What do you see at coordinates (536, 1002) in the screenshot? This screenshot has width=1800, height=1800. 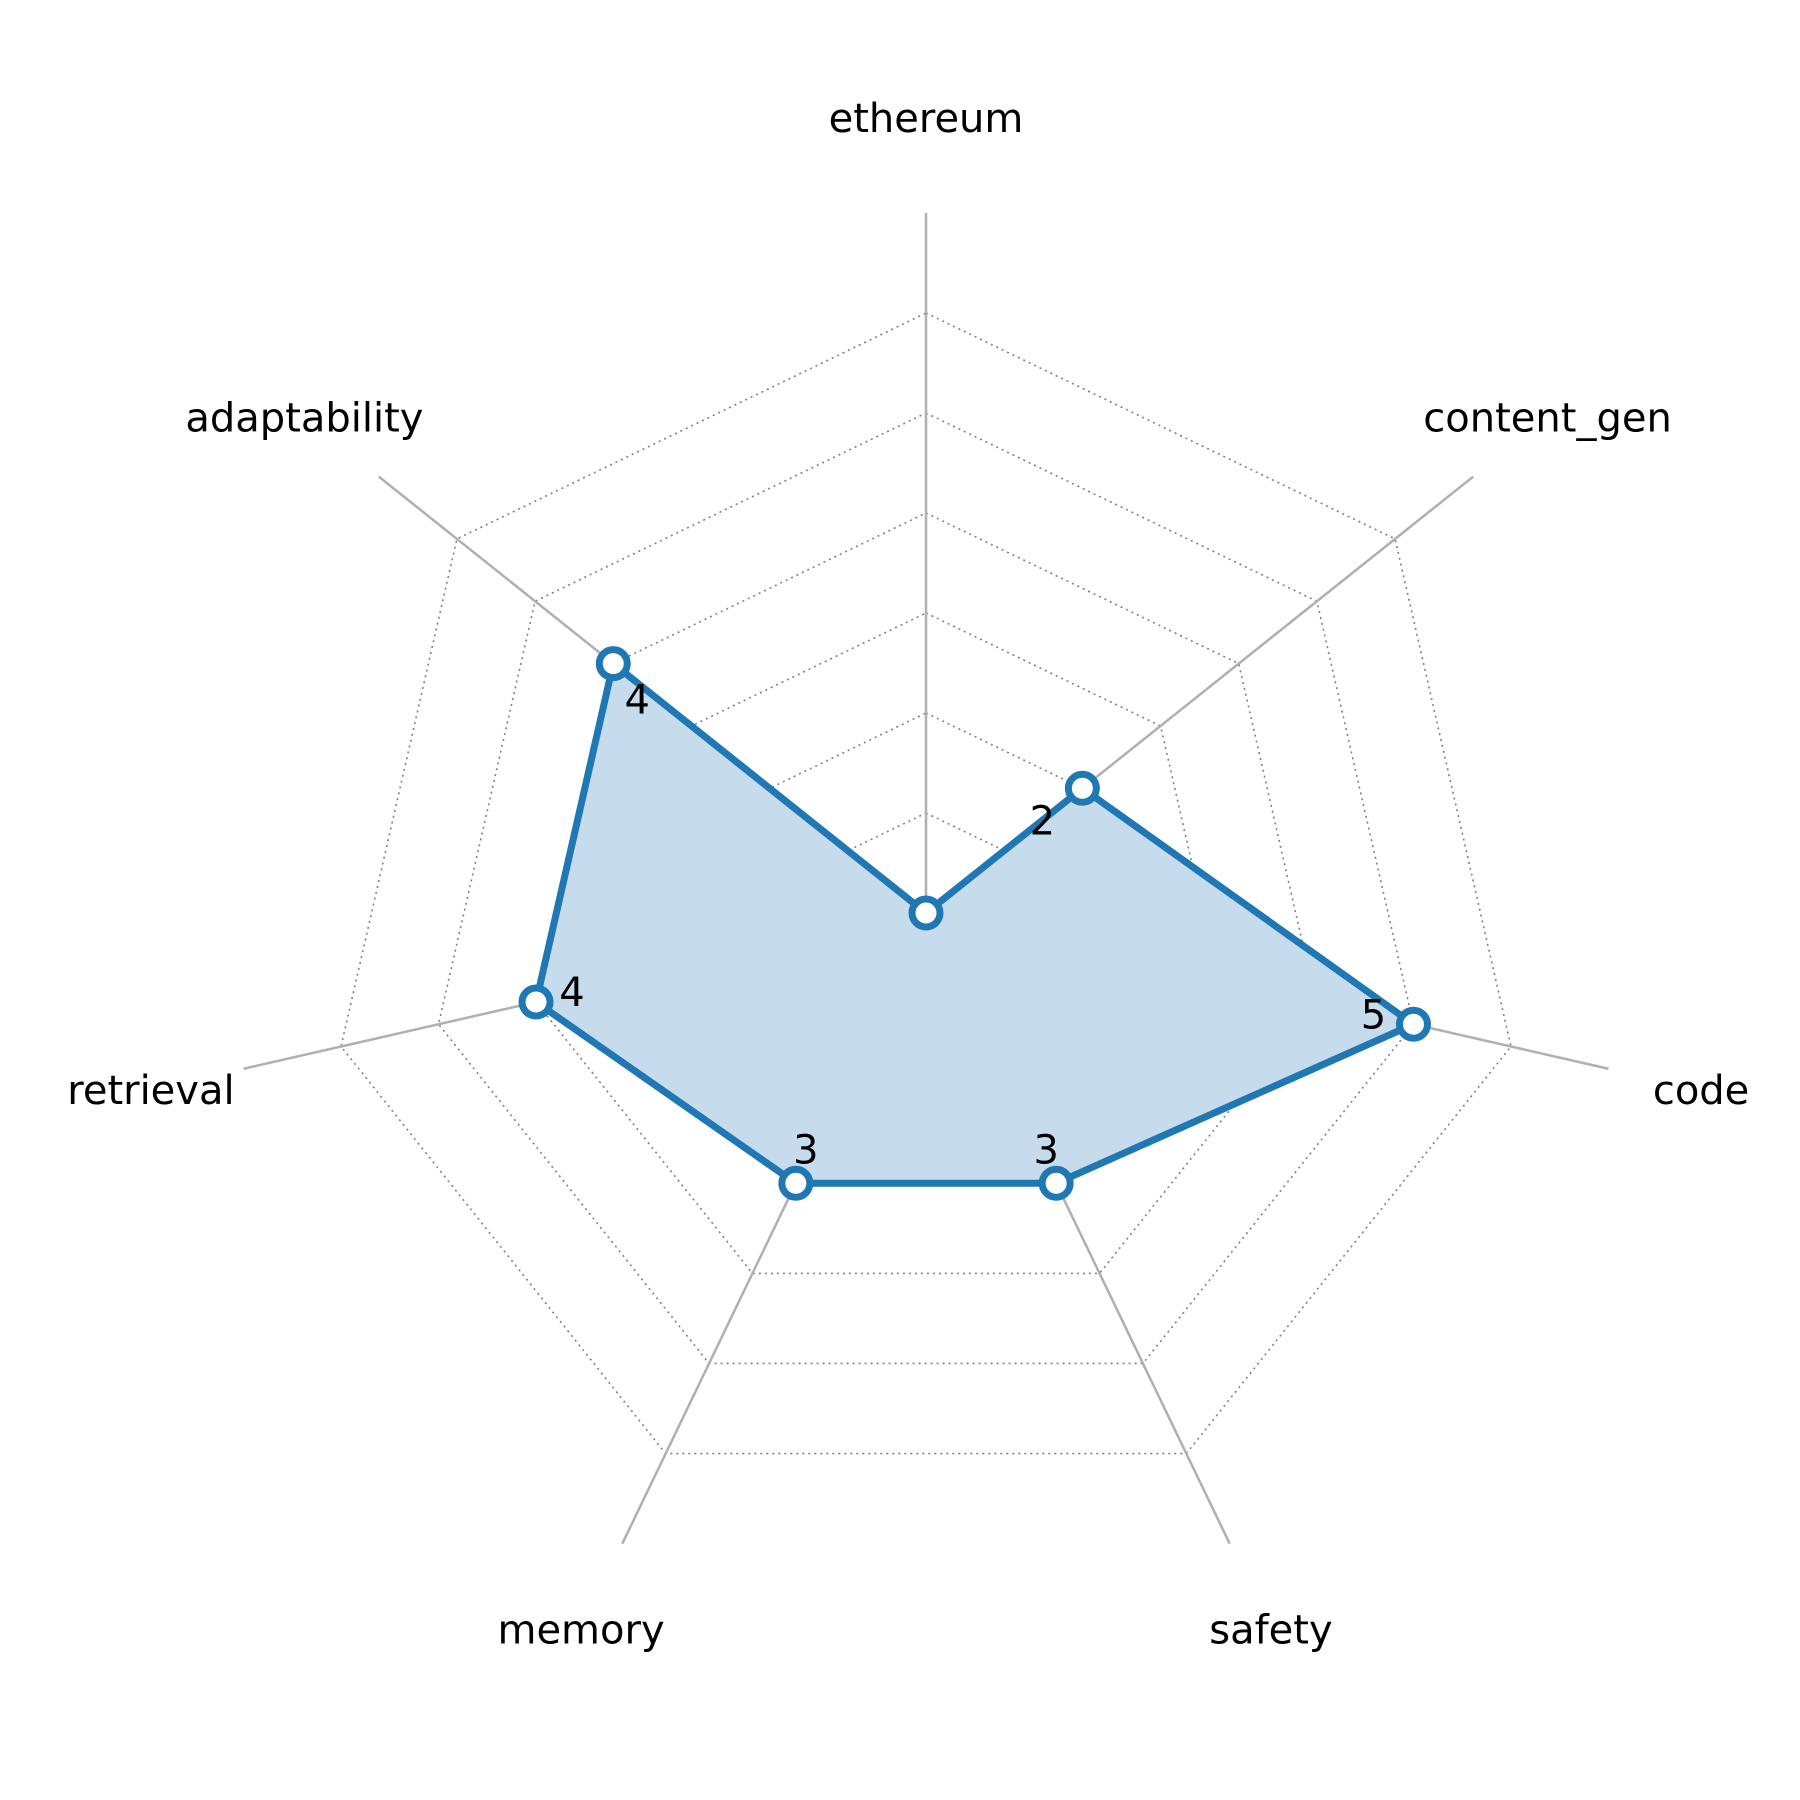 I see `data-point-retrieval` at bounding box center [536, 1002].